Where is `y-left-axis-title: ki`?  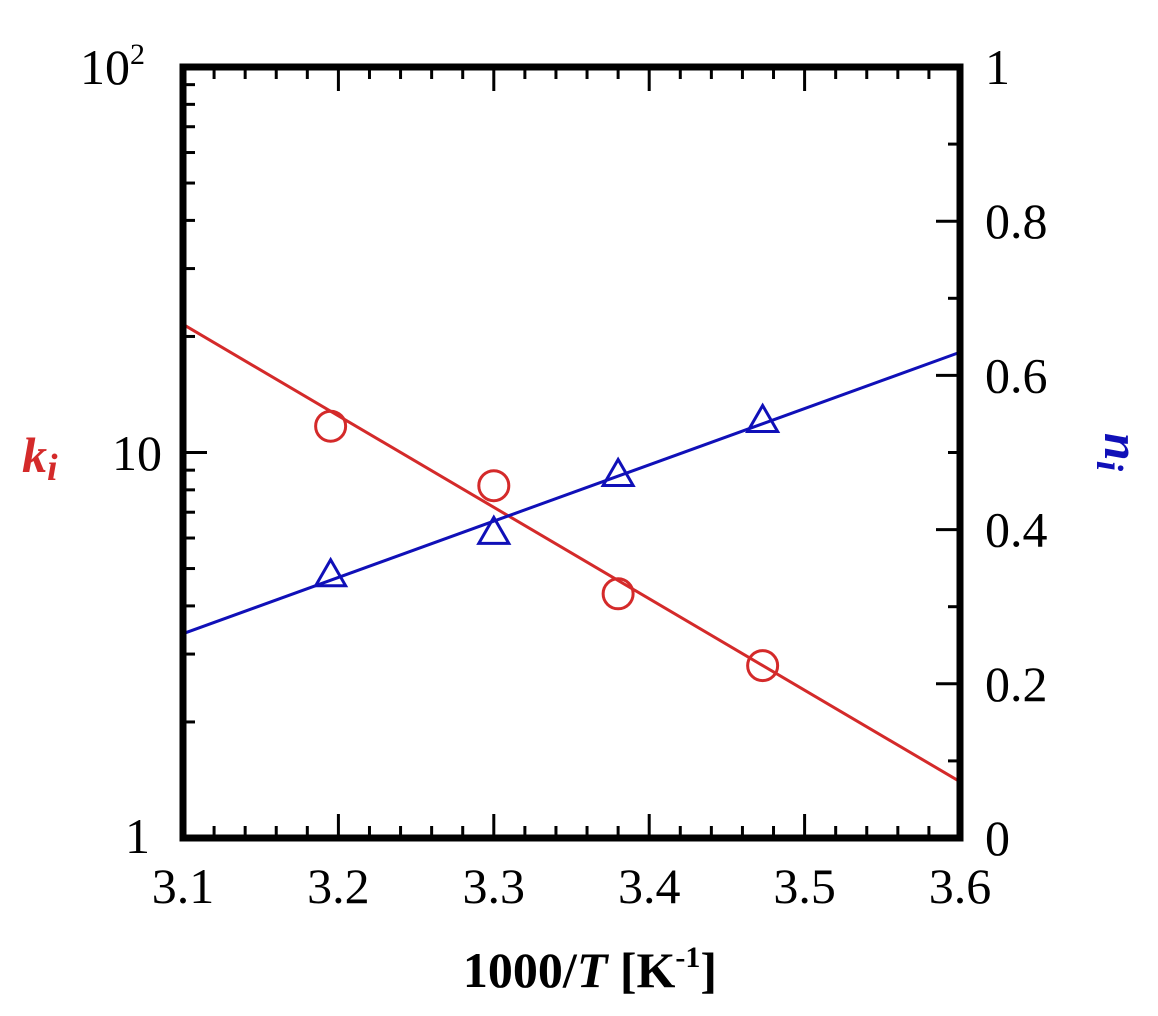 y-left-axis-title: ki is located at coordinates (40, 458).